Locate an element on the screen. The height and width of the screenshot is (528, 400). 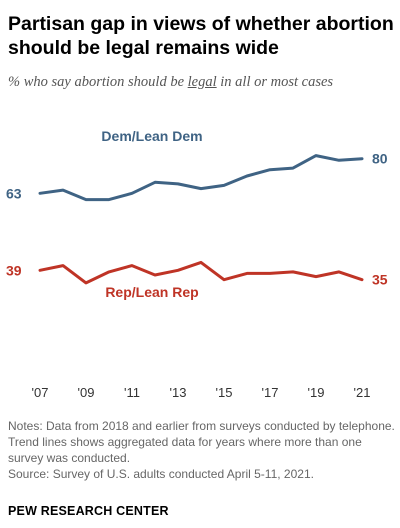
x-tick-label: '17 is located at coordinates (270, 392).